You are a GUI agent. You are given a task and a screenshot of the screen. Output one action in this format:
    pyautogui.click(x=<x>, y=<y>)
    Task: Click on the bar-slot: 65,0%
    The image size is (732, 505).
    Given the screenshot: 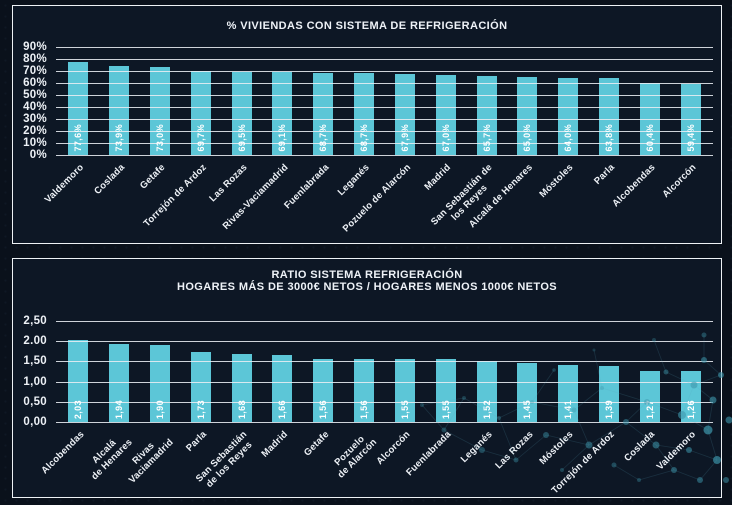 What is the action you would take?
    pyautogui.click(x=527, y=101)
    